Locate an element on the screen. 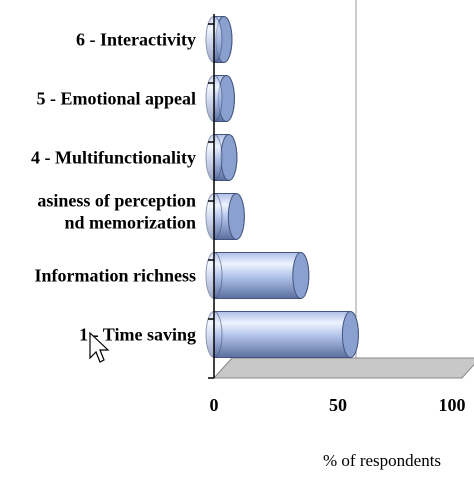 The height and width of the screenshot is (479, 474). category-label-line: asiness of perception is located at coordinates (116, 201).